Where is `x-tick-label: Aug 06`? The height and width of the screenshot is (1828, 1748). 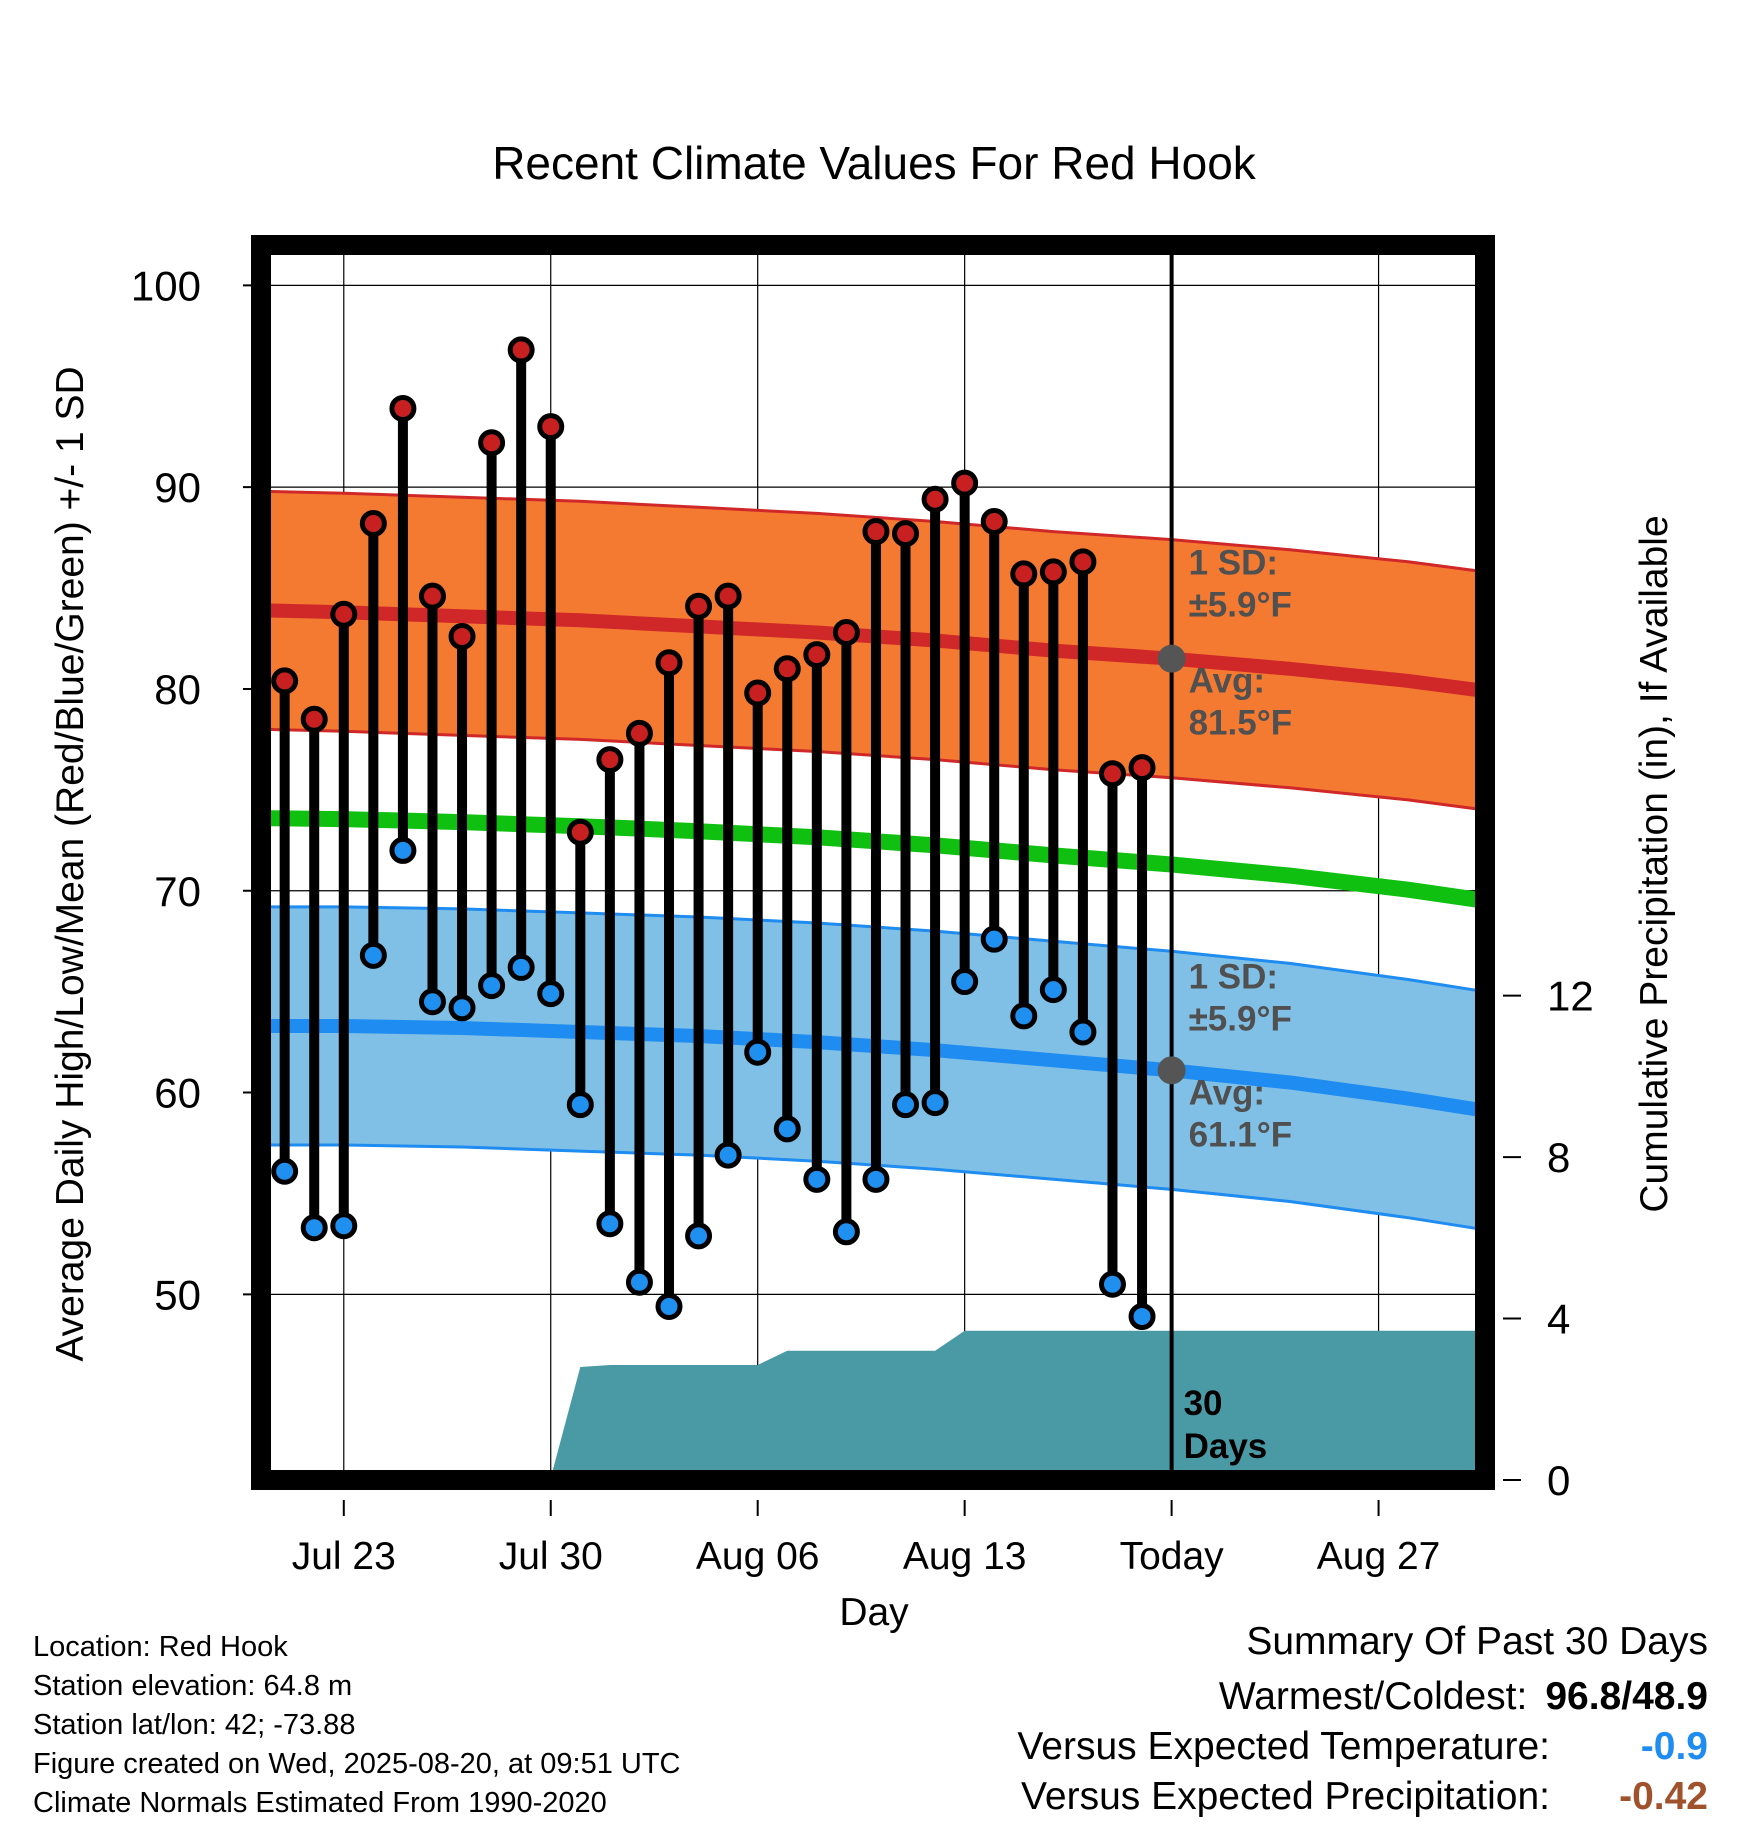 x-tick-label: Aug 06 is located at coordinates (758, 1556).